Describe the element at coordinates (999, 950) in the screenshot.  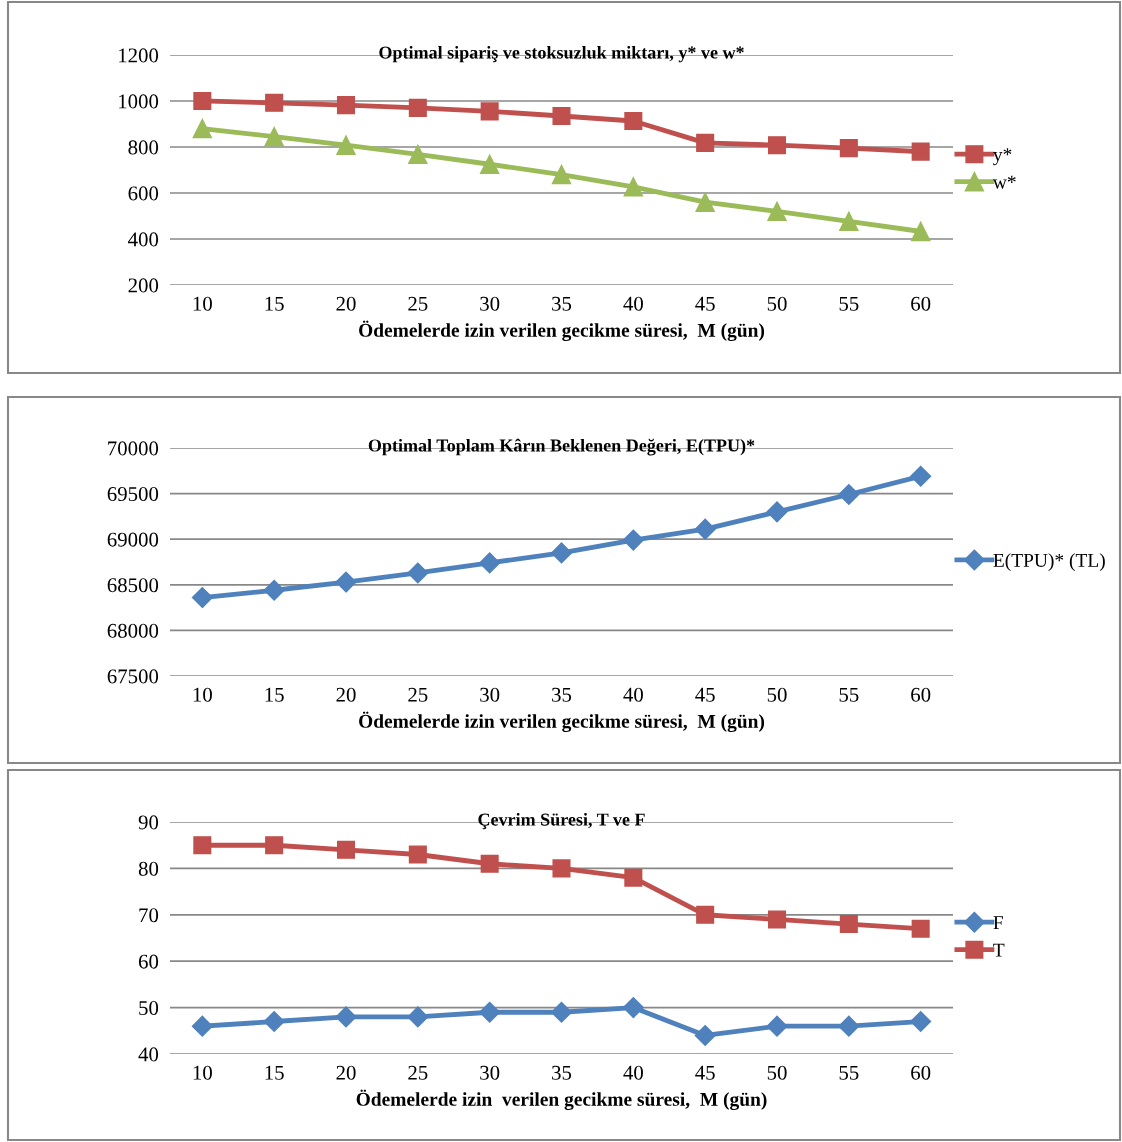
I see `legend-label: T` at that location.